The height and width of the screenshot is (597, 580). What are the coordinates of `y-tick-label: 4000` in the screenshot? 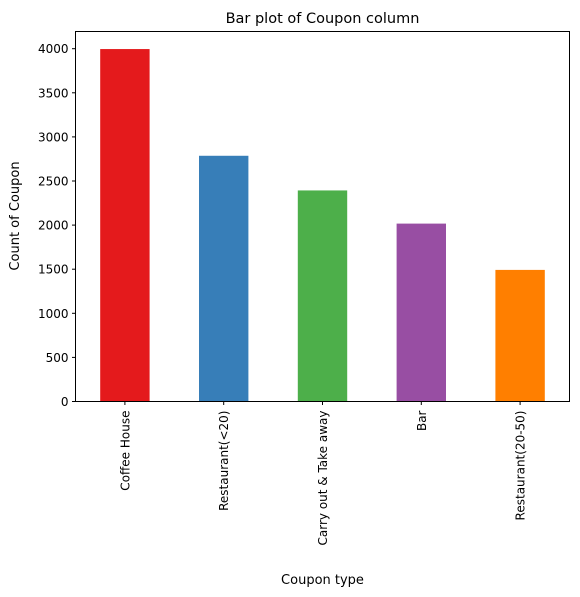 It's located at (53, 49).